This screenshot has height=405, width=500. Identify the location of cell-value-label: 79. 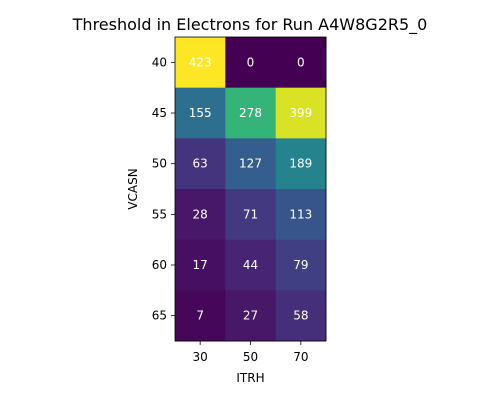
(300, 265).